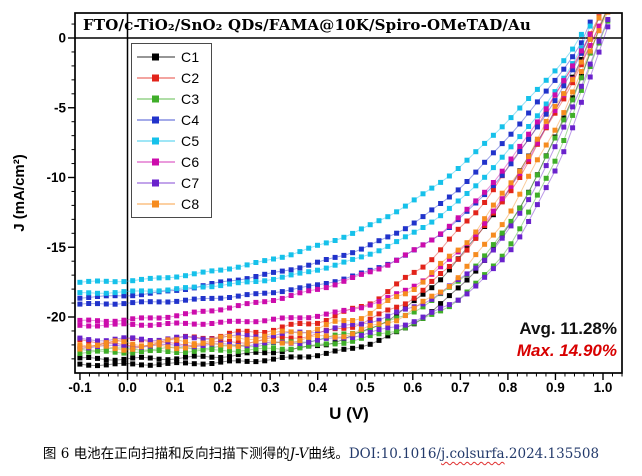  Describe the element at coordinates (166, 454) in the screenshot. I see `caption-text-prefix: 图 6 电池在正向扫描和反向扫描下测得的` at that location.